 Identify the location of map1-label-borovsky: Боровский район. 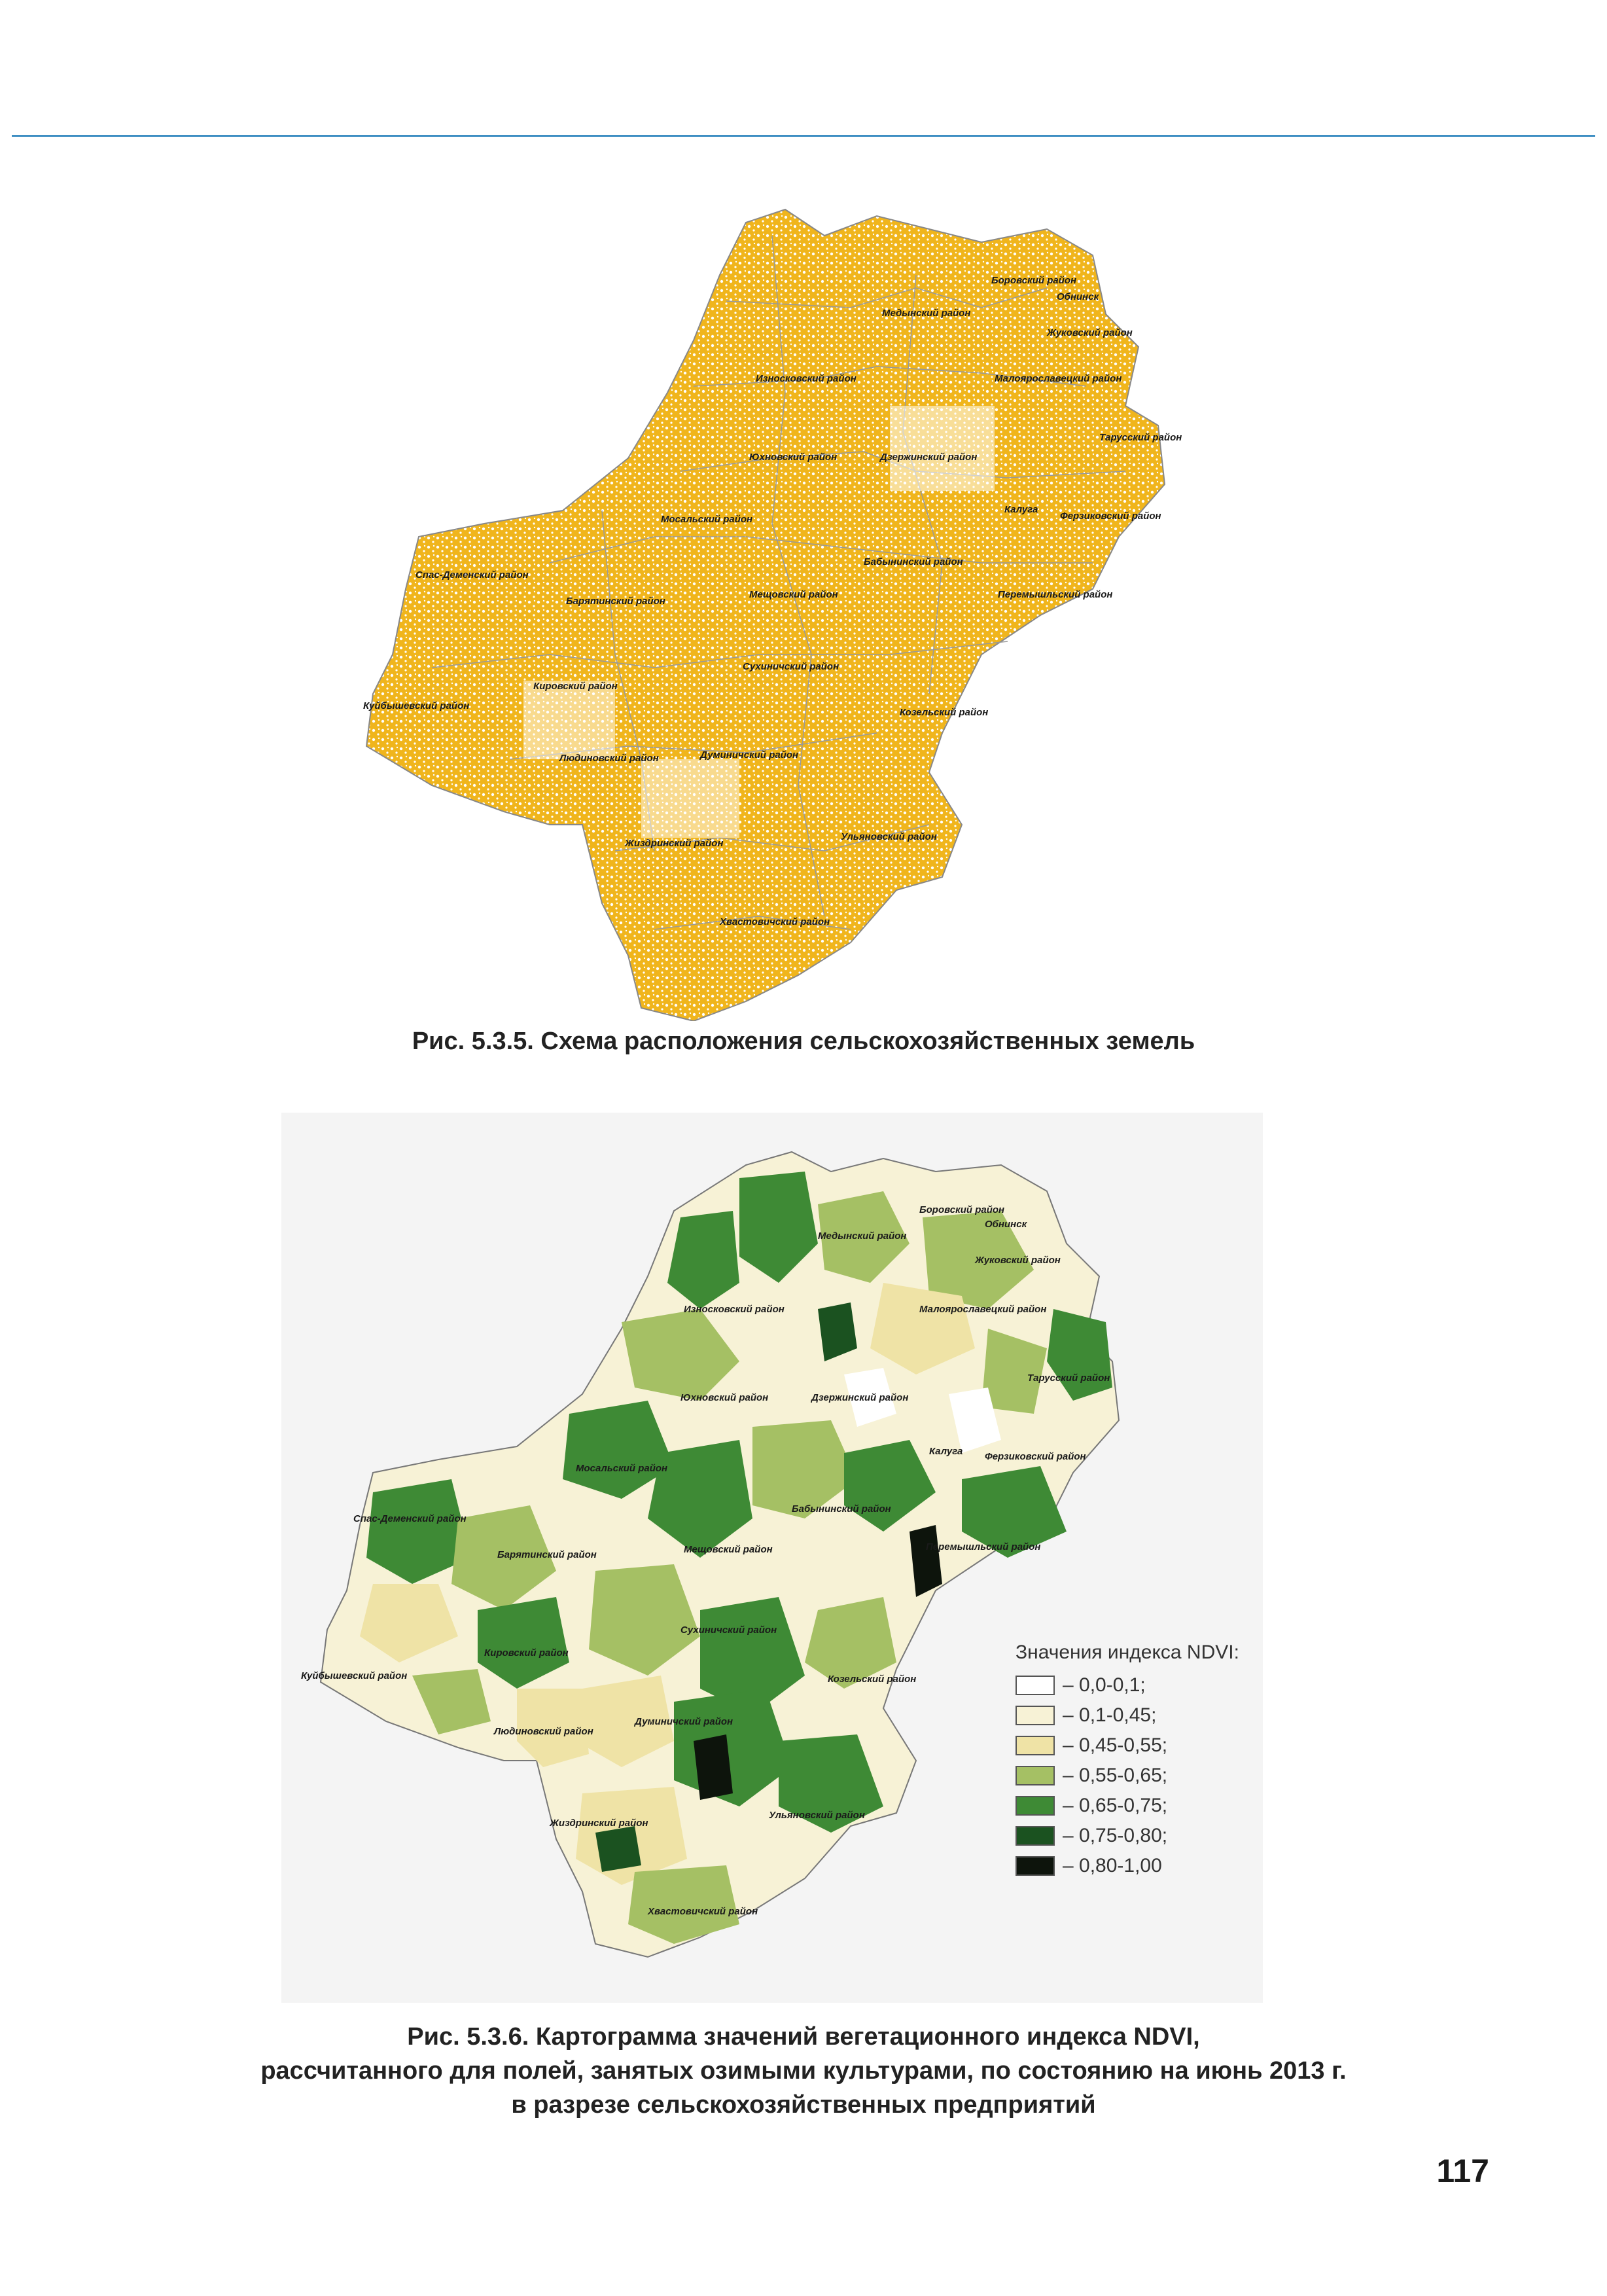
(1033, 280).